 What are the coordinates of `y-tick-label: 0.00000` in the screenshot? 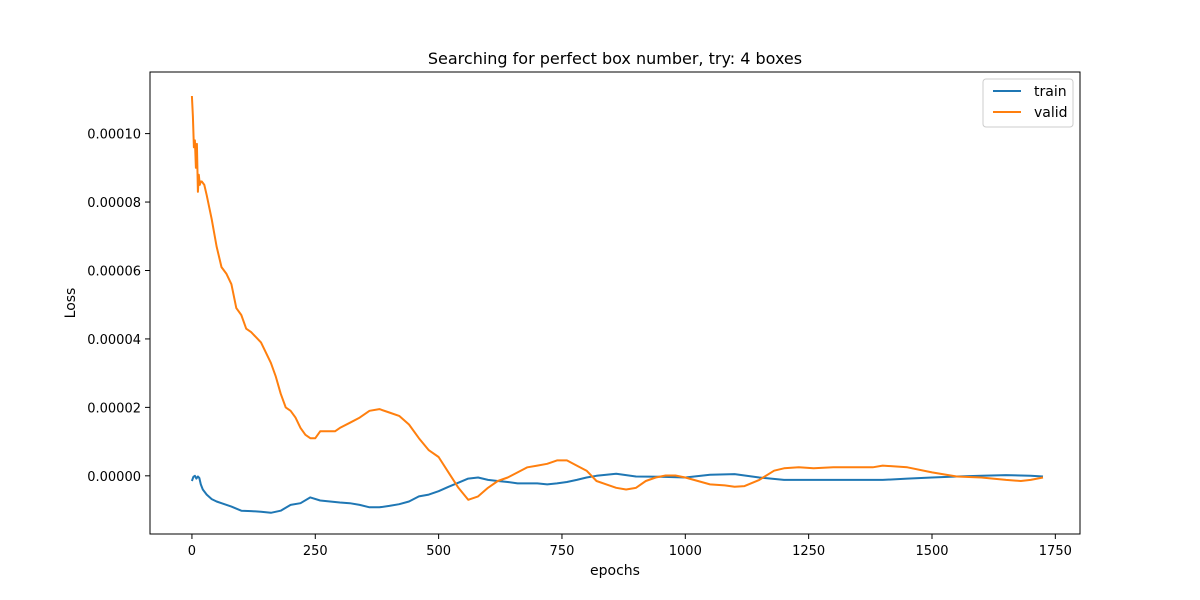 It's located at (114, 477).